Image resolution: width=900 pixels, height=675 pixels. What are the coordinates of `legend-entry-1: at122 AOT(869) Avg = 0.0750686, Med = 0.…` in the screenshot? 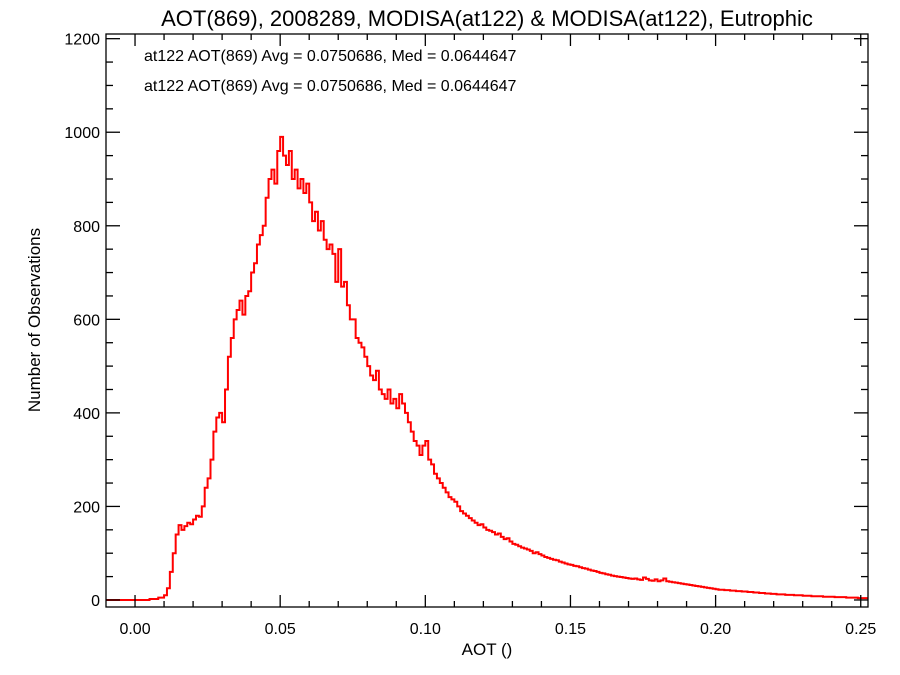 It's located at (330, 56).